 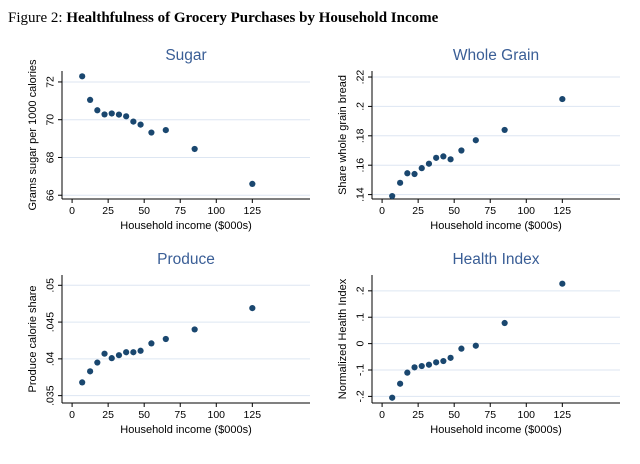 I want to click on y-axis-title: Share whole grain bread, so click(x=343, y=135).